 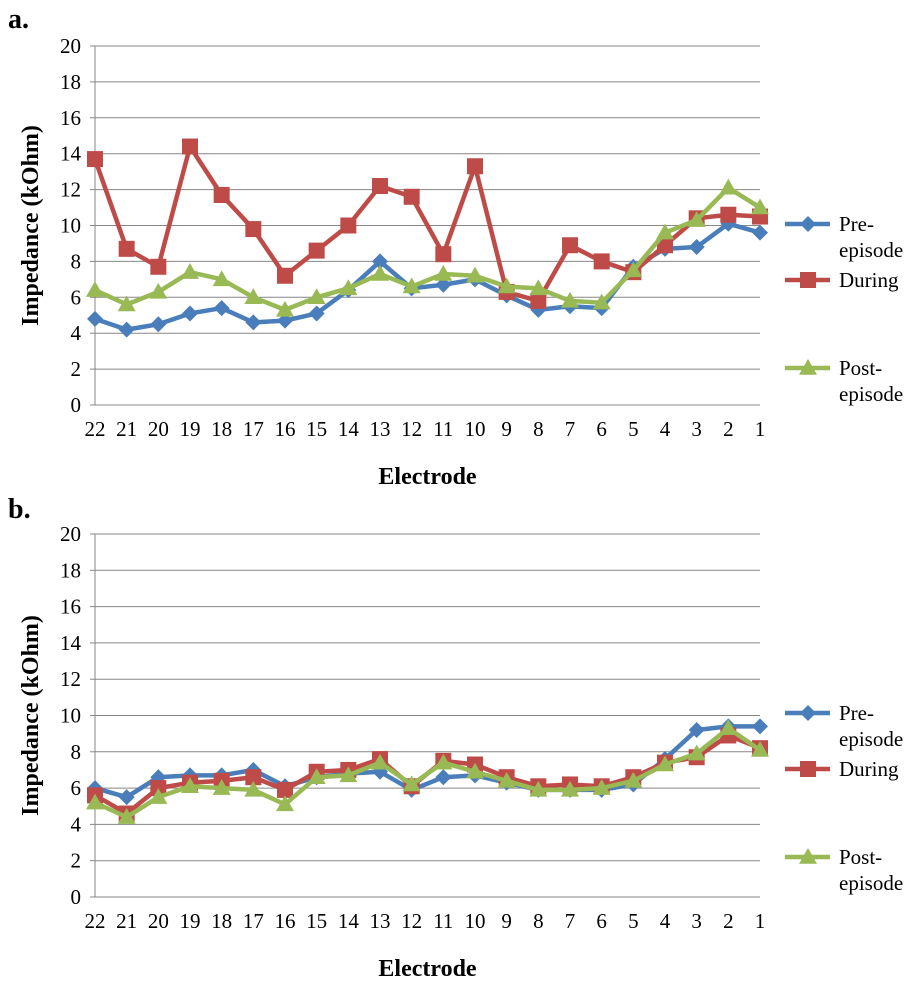 I want to click on y-tick-label: 14, so click(x=71, y=643).